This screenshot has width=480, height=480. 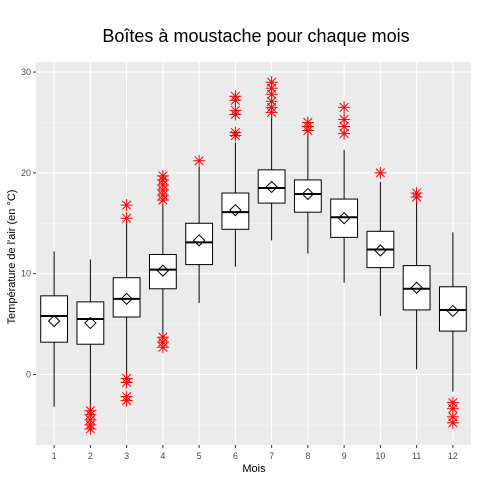 I want to click on x-tick-label: 7, so click(x=271, y=456).